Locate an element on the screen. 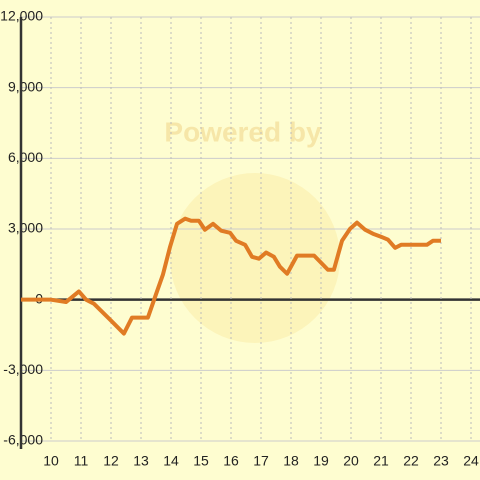 The height and width of the screenshot is (480, 480). x-tick-label: 24 is located at coordinates (471, 461).